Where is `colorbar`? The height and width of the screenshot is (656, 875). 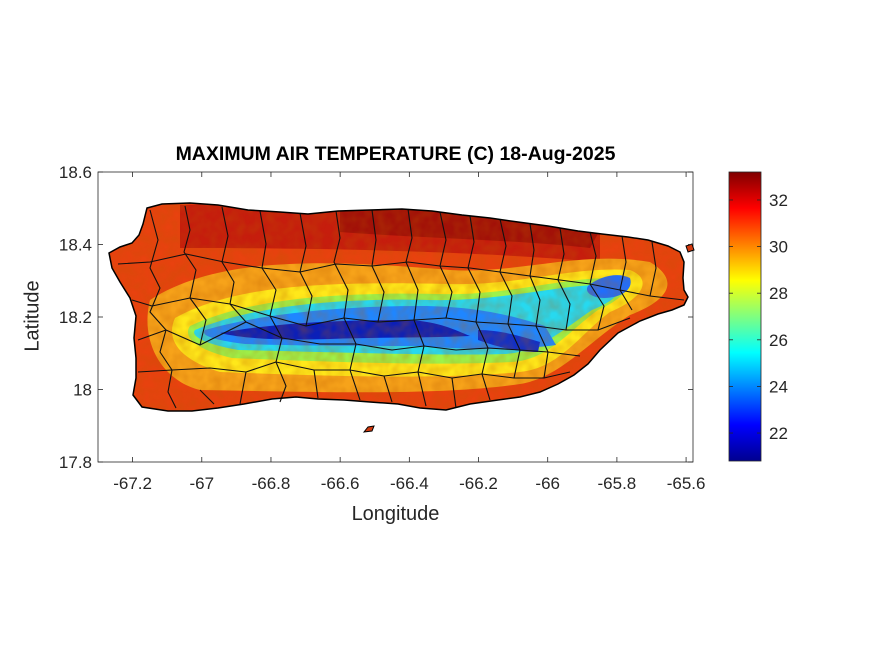 colorbar is located at coordinates (745, 316).